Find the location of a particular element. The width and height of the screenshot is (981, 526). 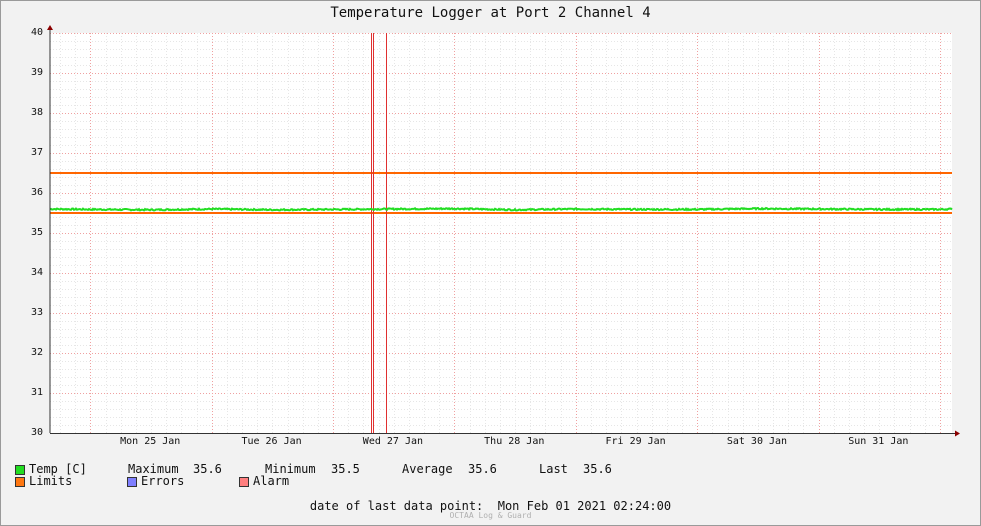

y-tick-label: 39 is located at coordinates (36, 72).